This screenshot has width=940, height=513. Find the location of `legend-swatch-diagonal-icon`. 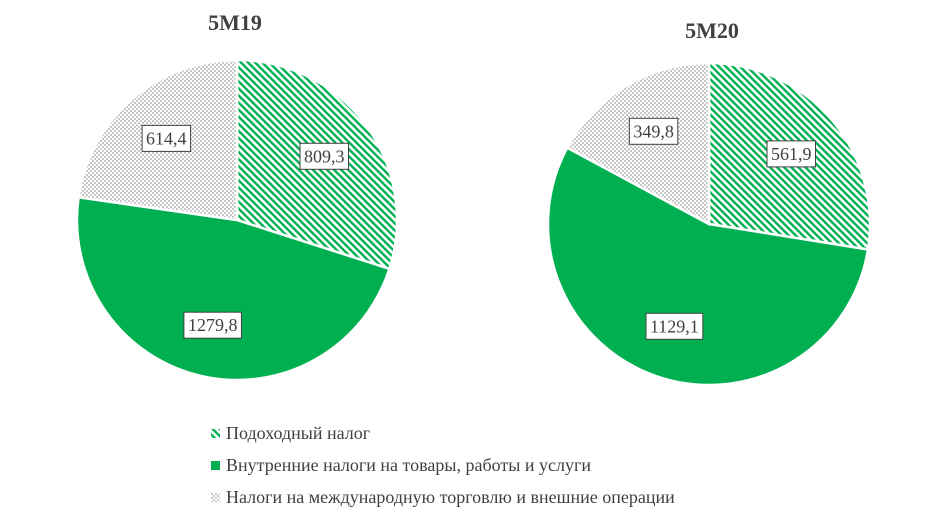

legend-swatch-diagonal-icon is located at coordinates (215, 433).